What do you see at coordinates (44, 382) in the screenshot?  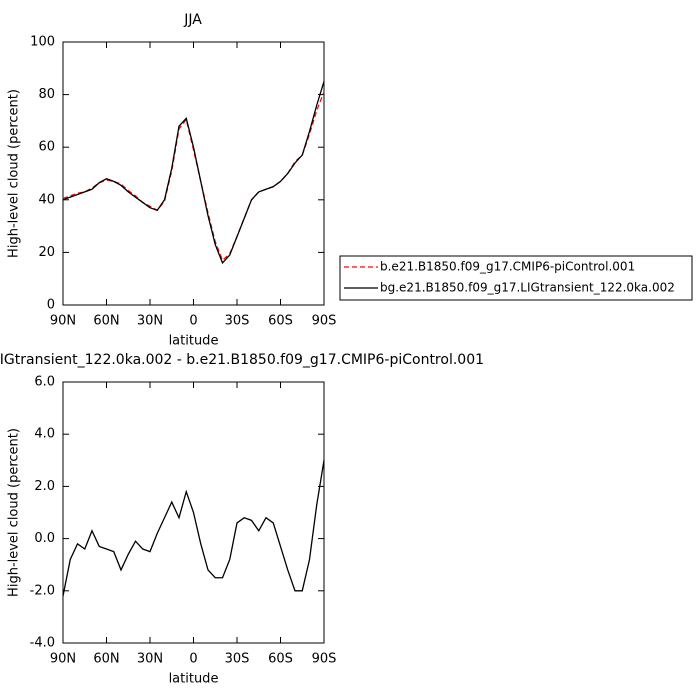 I see `y-tick-label: 6.0` at bounding box center [44, 382].